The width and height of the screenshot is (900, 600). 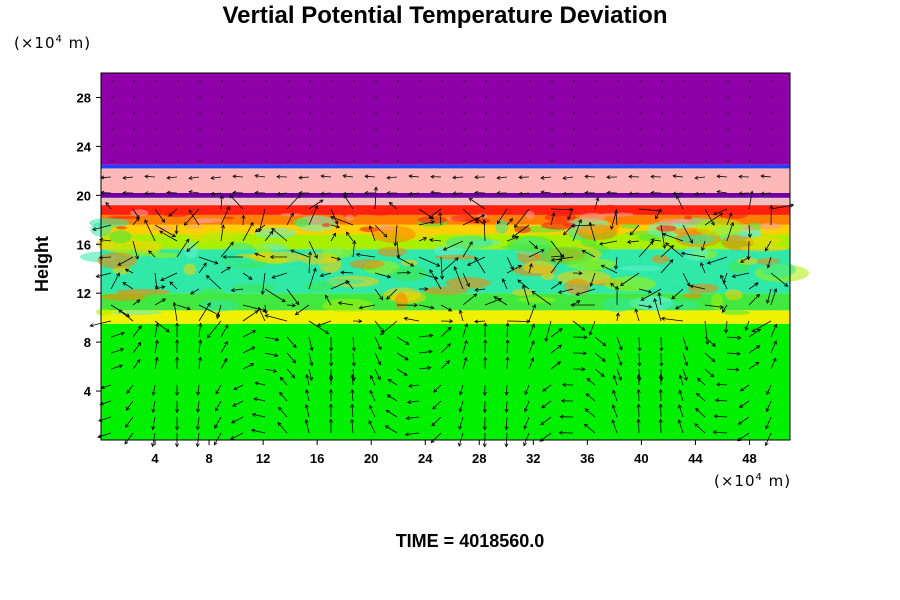 What do you see at coordinates (695, 458) in the screenshot?
I see `x-tick-label: 44` at bounding box center [695, 458].